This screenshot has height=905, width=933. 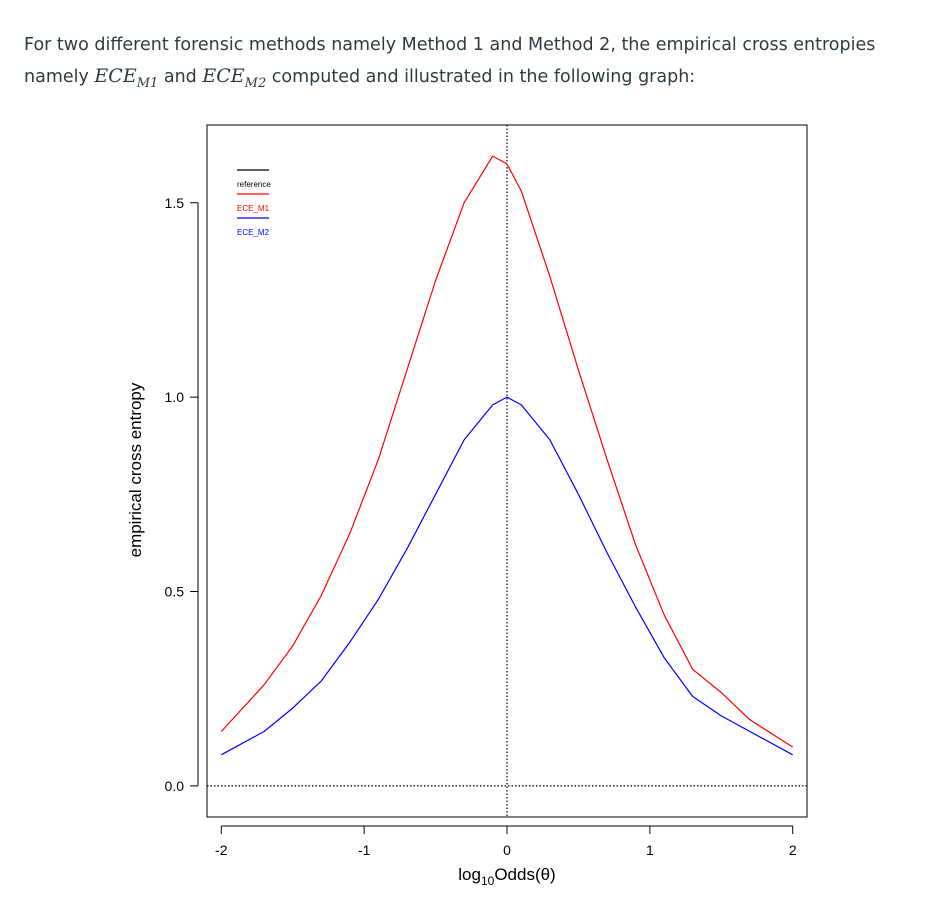 I want to click on ece-m1-symbol: ECEM1, so click(x=126, y=78).